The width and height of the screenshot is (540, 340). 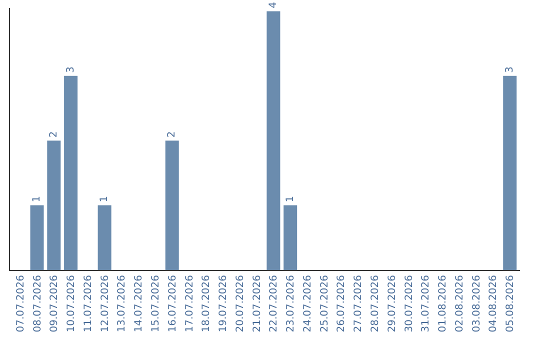 I want to click on x-tick-label: 24.07.2026, so click(x=308, y=303).